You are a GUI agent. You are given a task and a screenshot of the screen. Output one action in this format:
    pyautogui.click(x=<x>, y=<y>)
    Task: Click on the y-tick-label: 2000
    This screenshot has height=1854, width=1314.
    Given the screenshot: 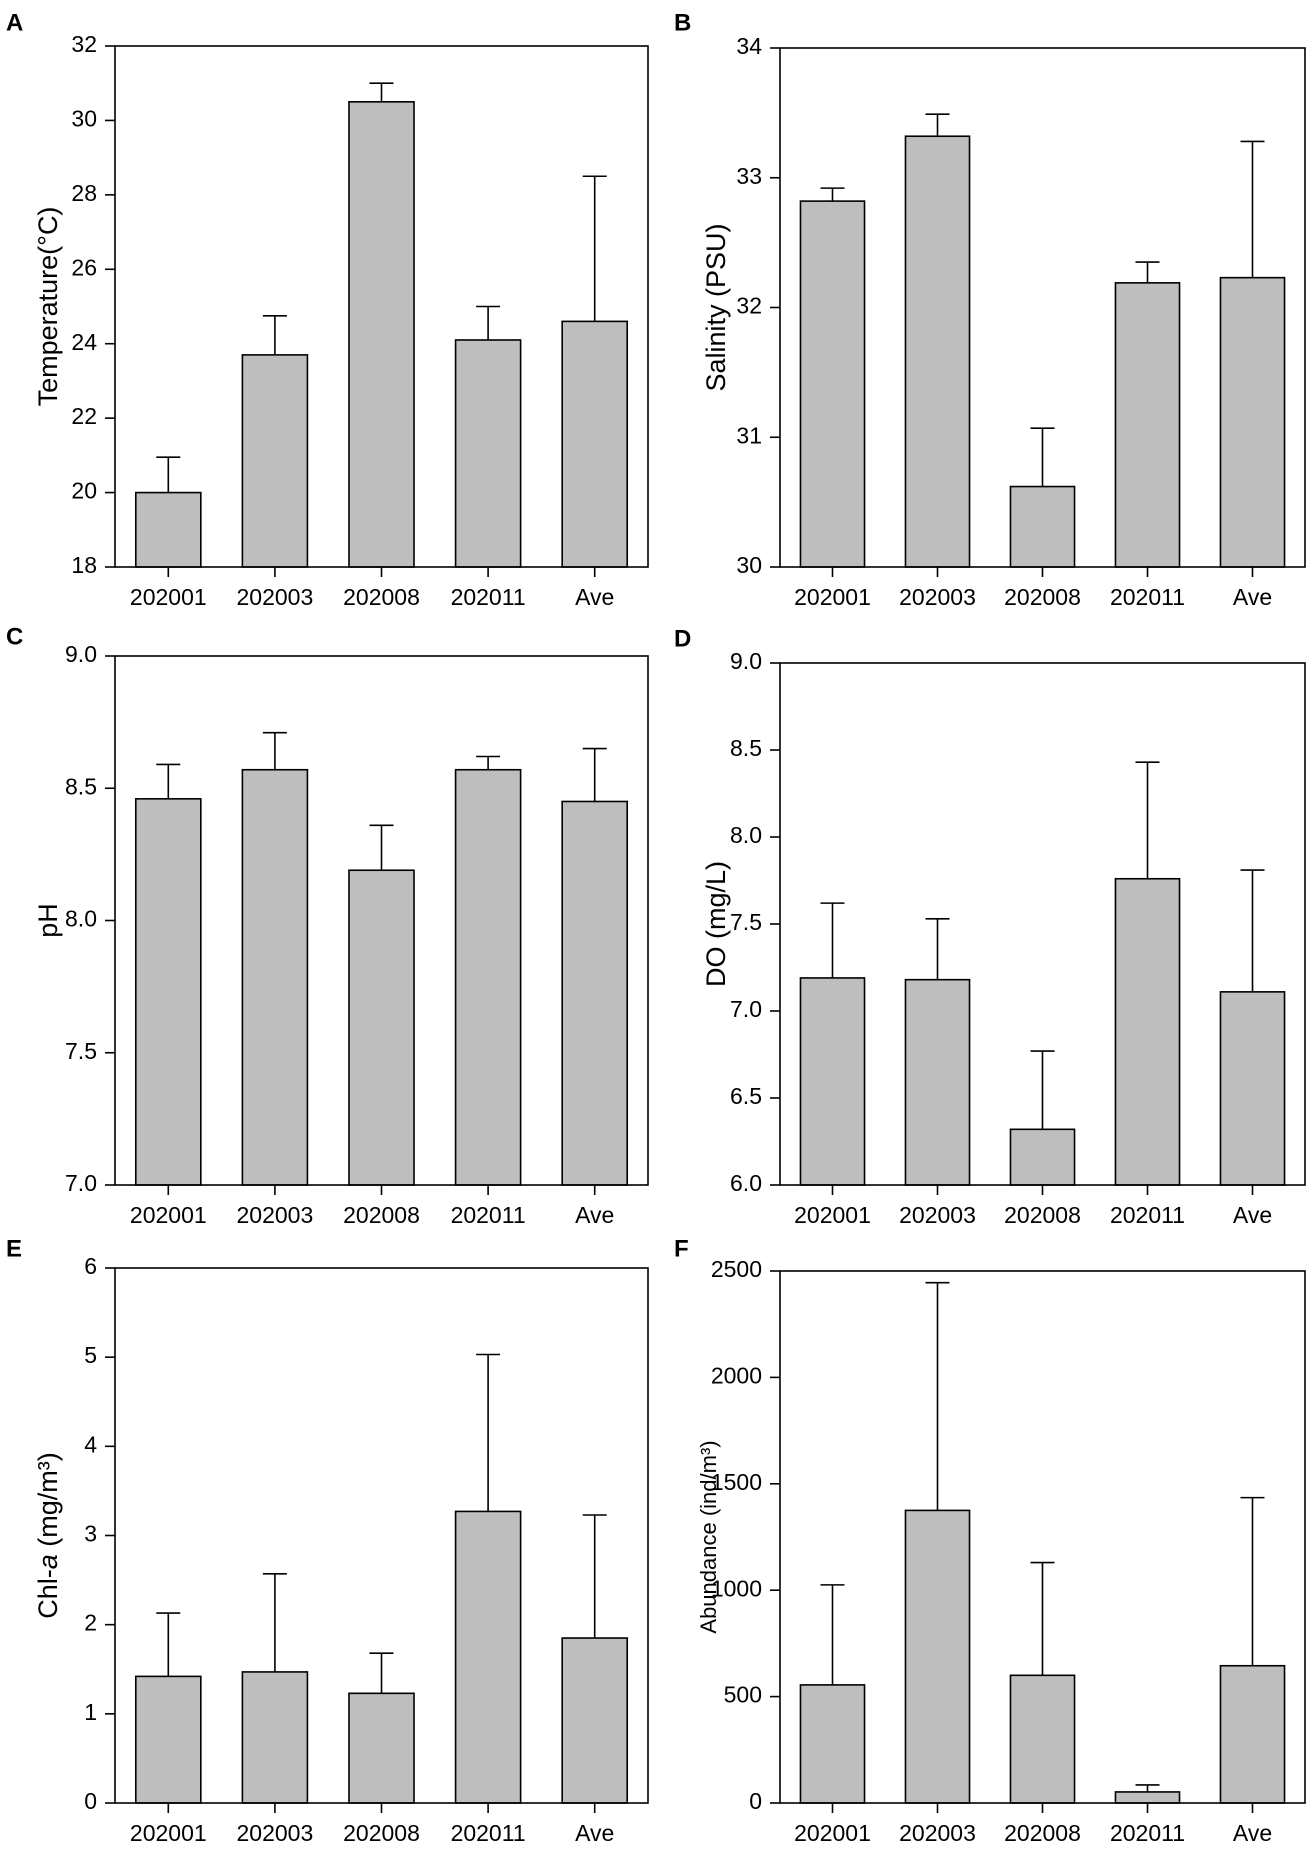 What is the action you would take?
    pyautogui.click(x=736, y=1375)
    